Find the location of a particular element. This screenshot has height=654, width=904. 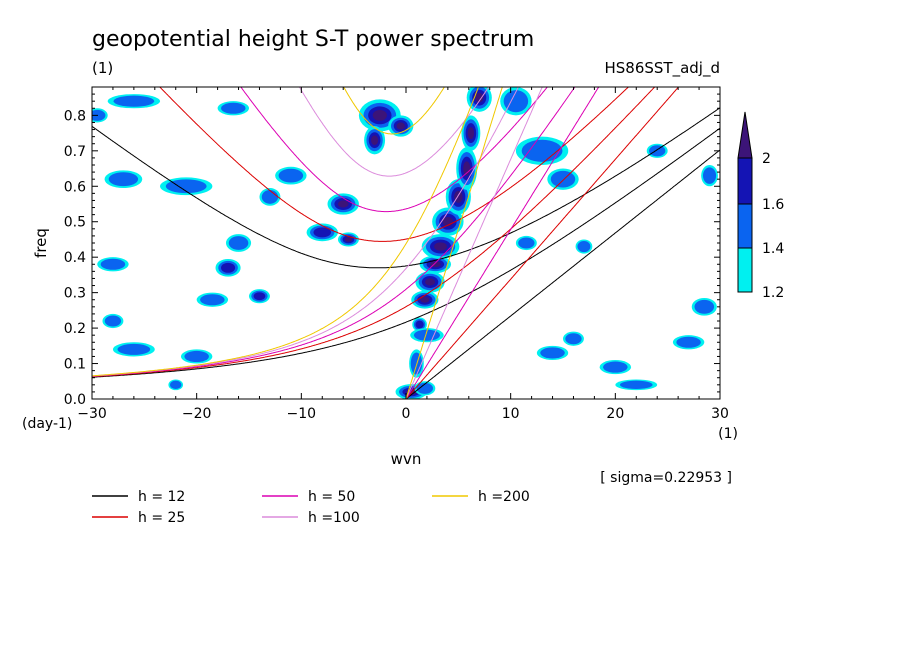

x-tick-label: −10 is located at coordinates (302, 414).